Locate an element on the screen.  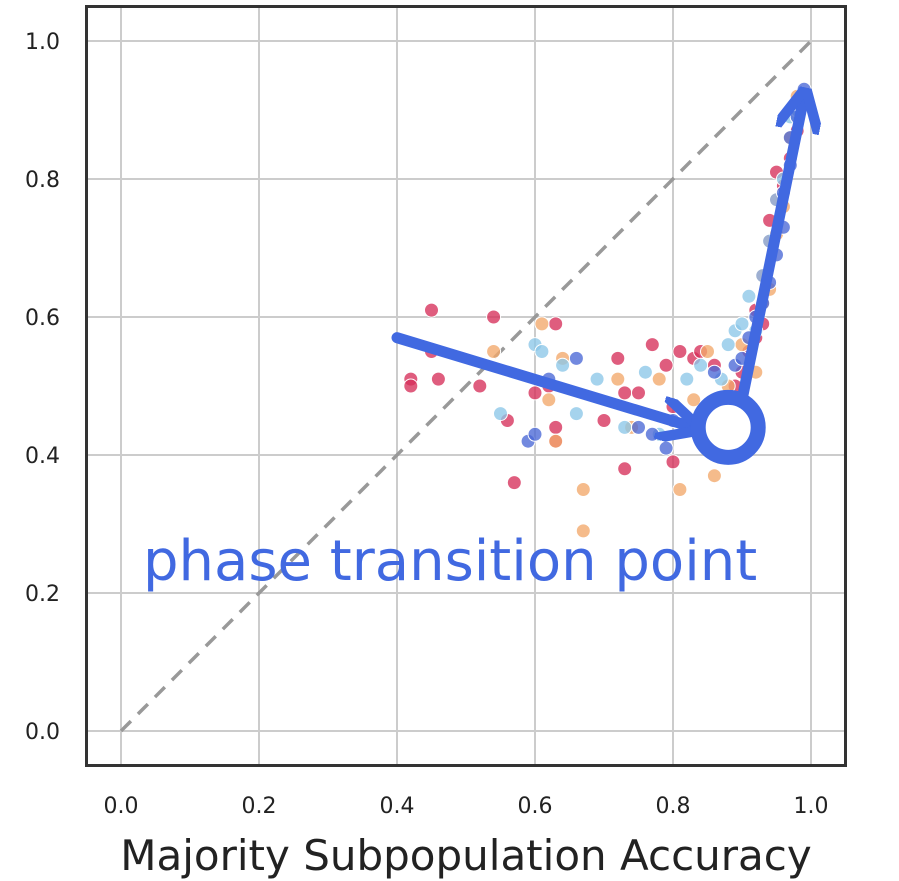
x-tick-label: 0.4 is located at coordinates (397, 806).